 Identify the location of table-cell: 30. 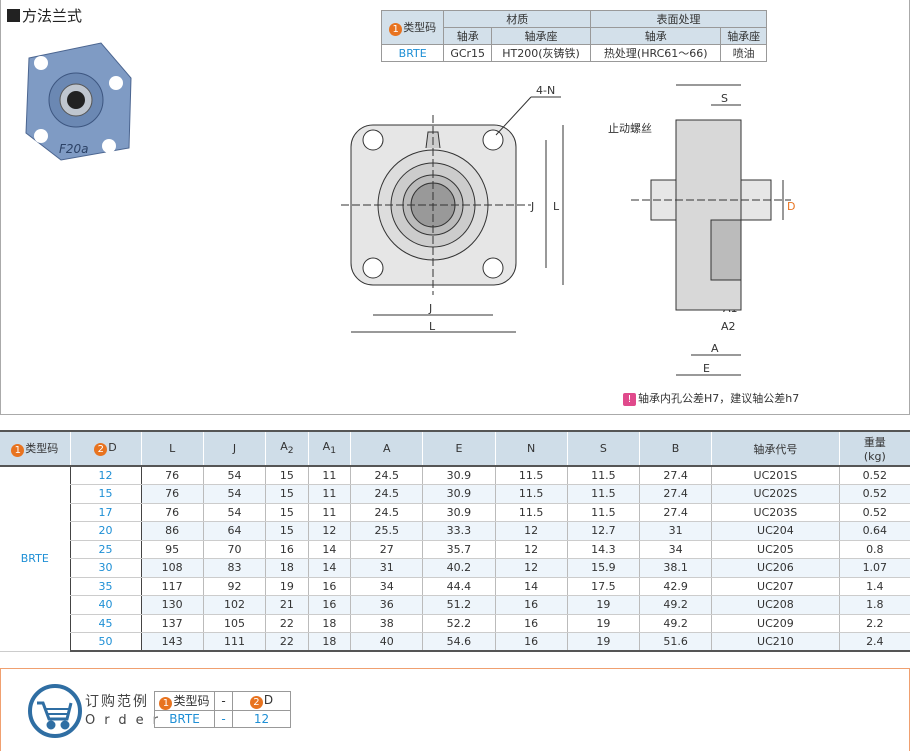
(105, 568).